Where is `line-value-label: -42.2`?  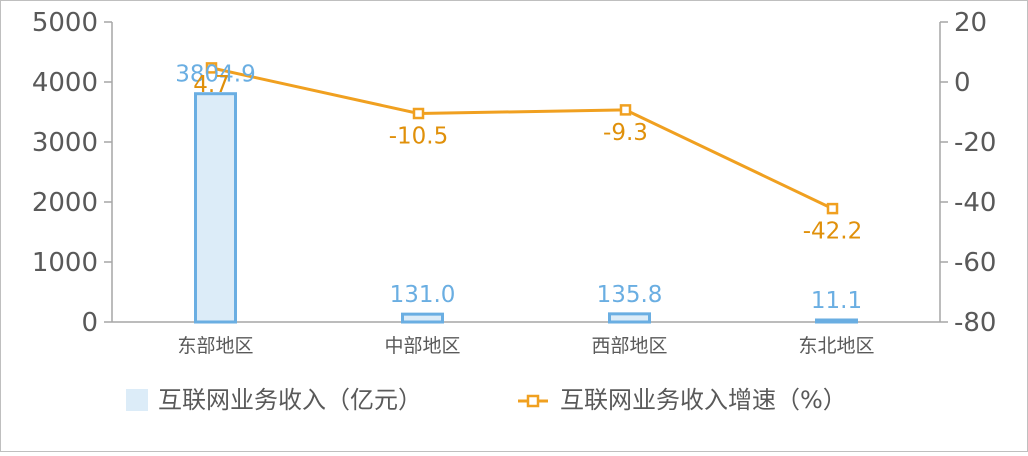
line-value-label: -42.2 is located at coordinates (833, 232).